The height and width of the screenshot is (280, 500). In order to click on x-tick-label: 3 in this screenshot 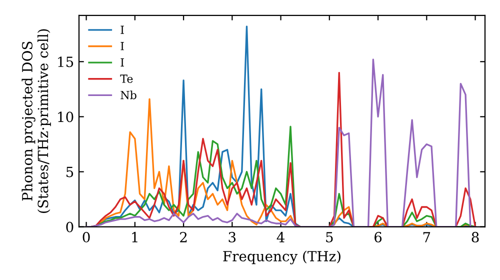, I will do `click(232, 237)`.